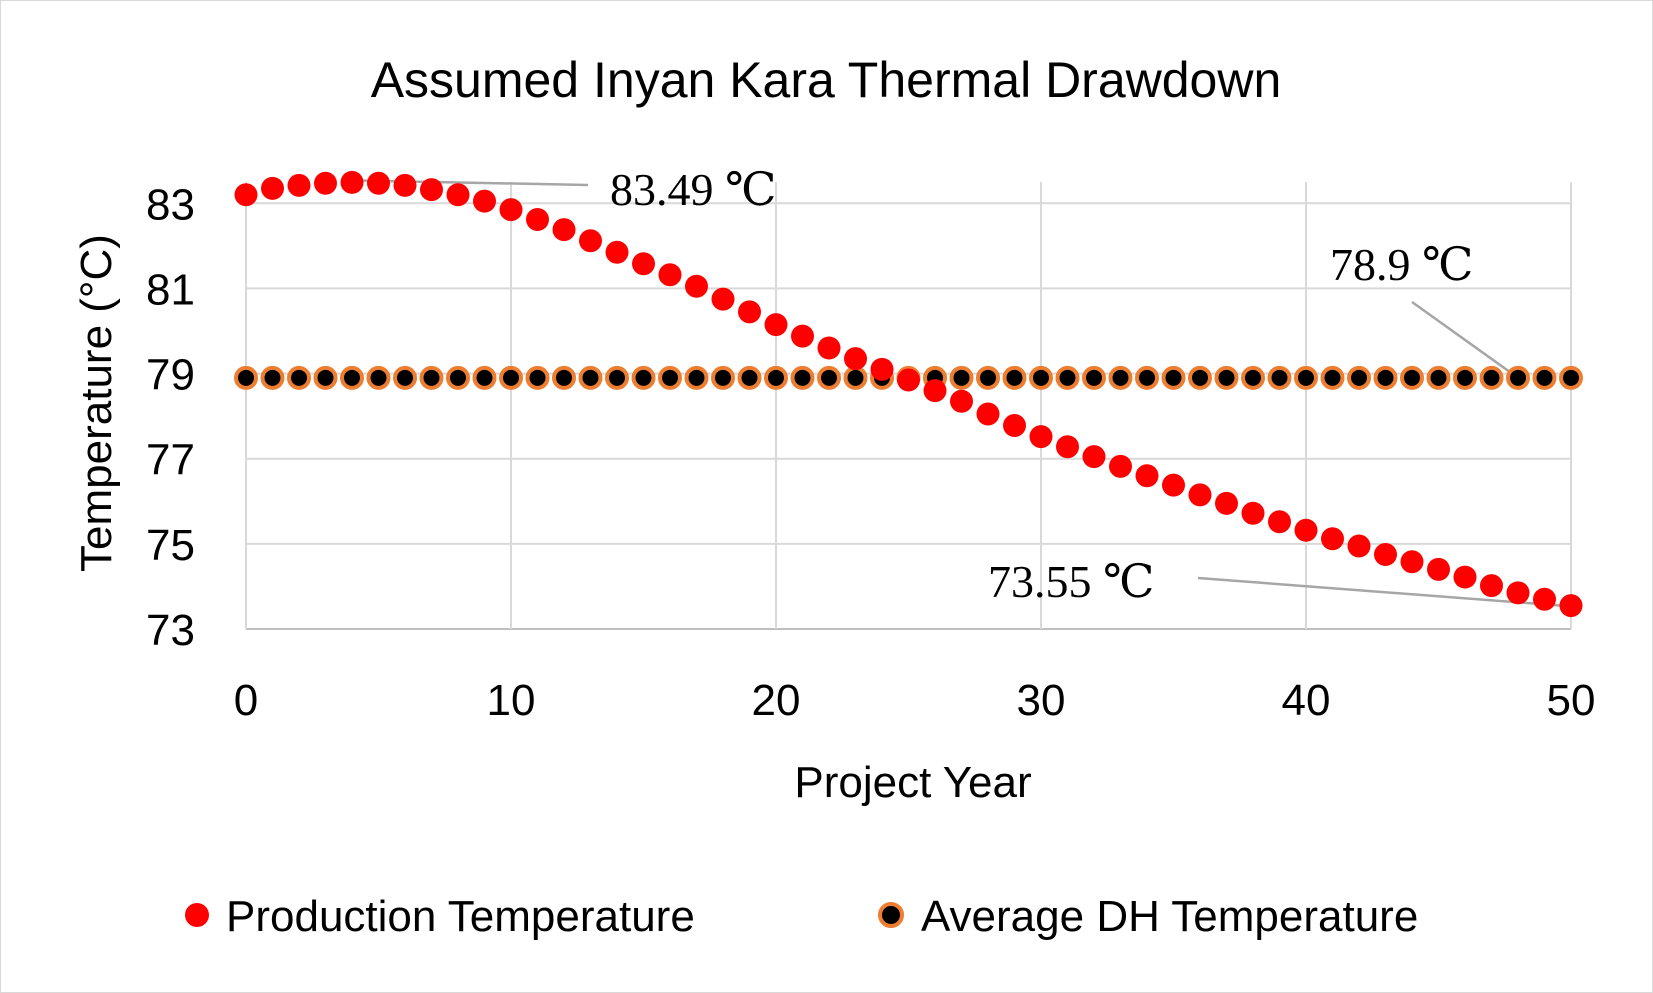  I want to click on legend-marker-production, so click(197, 915).